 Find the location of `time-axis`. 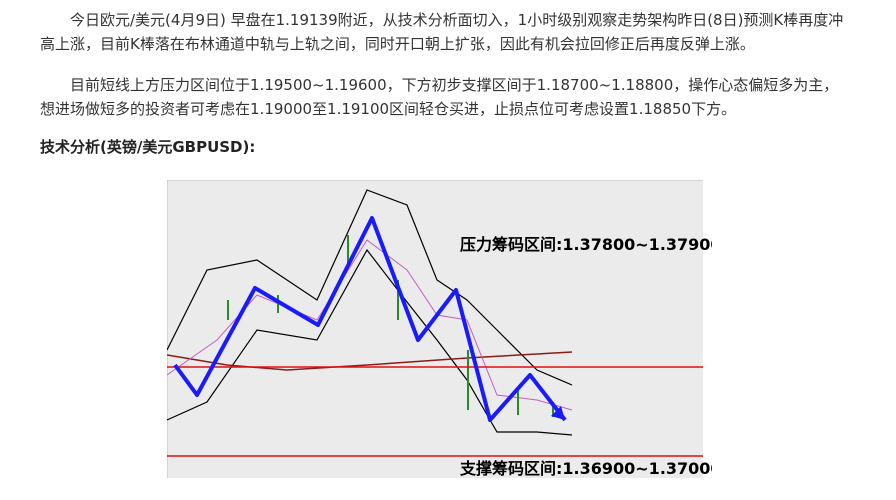

time-axis is located at coordinates (439, 482).